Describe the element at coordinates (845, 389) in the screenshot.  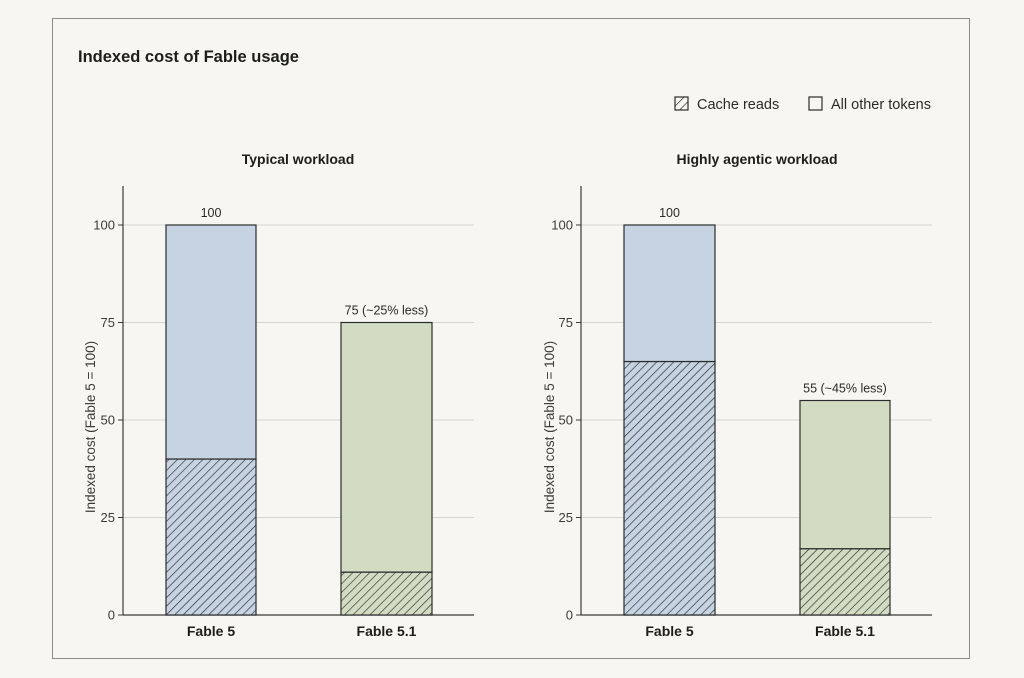
I see `bar-total-label: 55 (~45% less)` at that location.